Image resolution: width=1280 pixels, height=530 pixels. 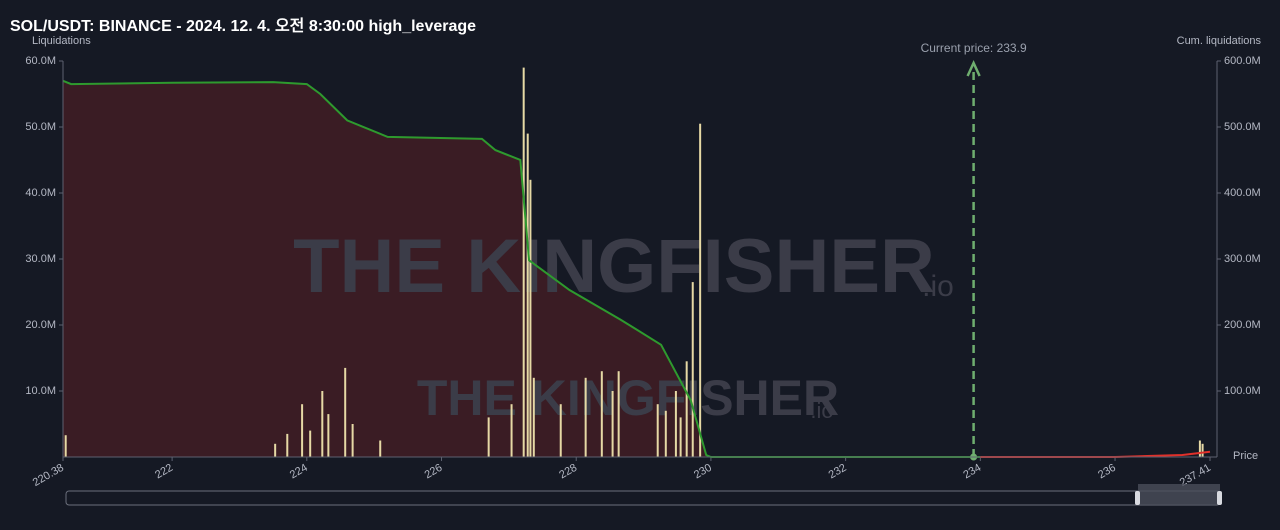 I want to click on annotation: Current price: 233.9, so click(x=974, y=48).